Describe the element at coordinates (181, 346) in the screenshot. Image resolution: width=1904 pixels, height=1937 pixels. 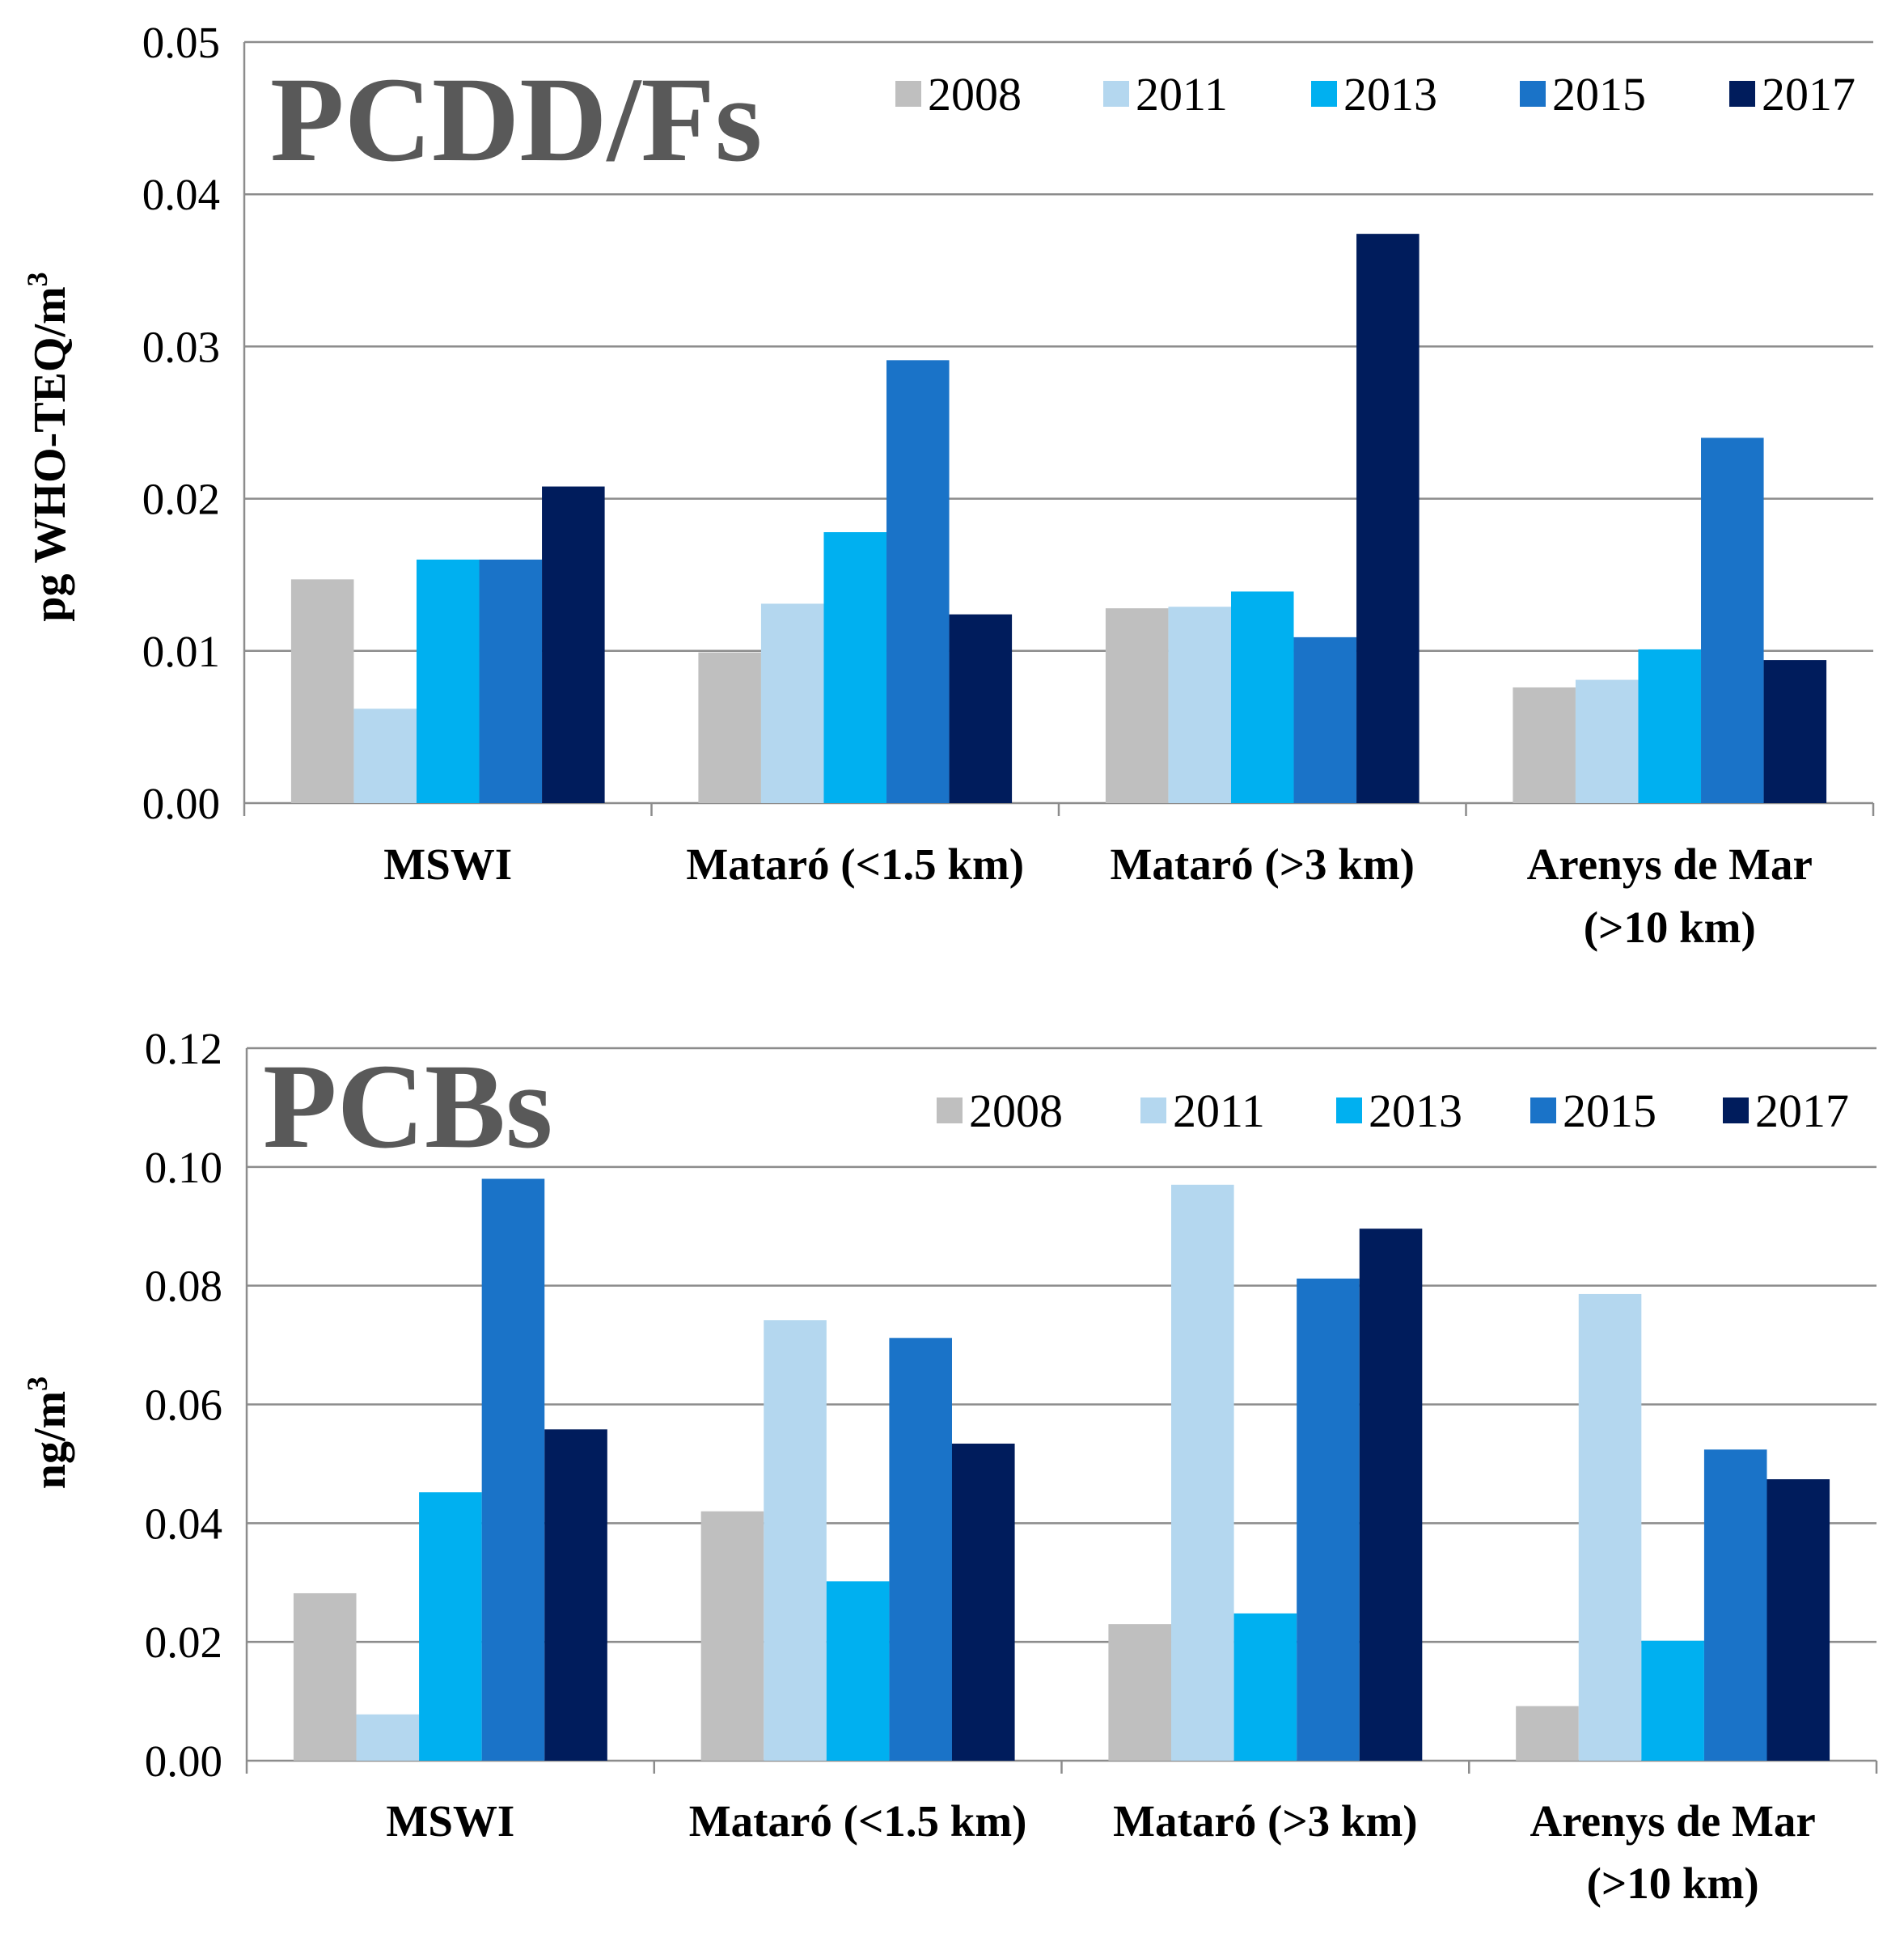
I see `y-tick-label: 0.03` at that location.